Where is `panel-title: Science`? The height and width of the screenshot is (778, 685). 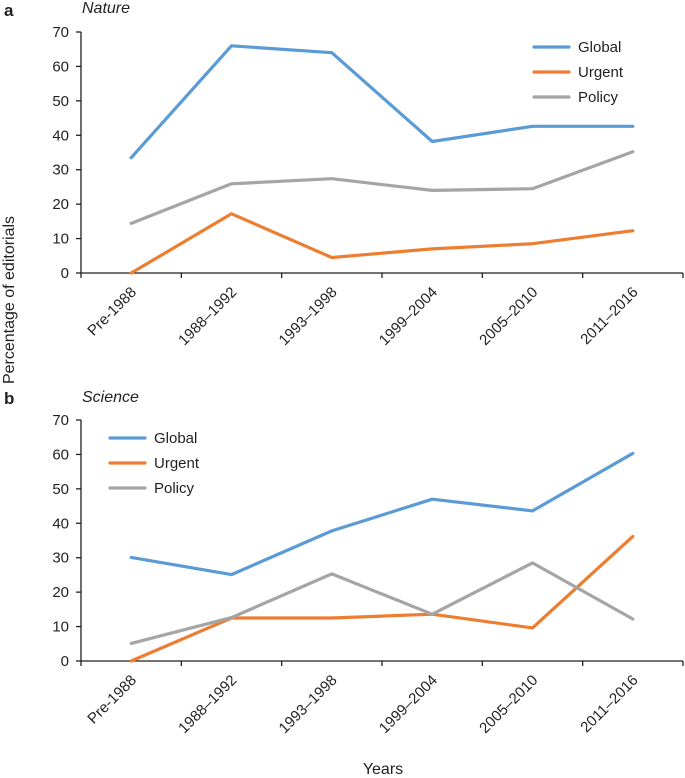 panel-title: Science is located at coordinates (110, 397).